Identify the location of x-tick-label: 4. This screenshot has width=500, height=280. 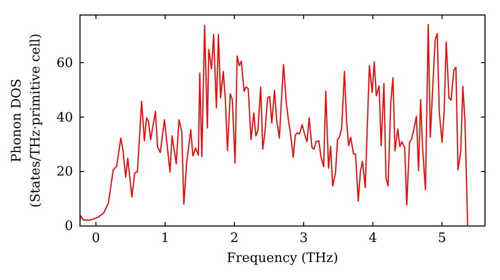
(372, 238).